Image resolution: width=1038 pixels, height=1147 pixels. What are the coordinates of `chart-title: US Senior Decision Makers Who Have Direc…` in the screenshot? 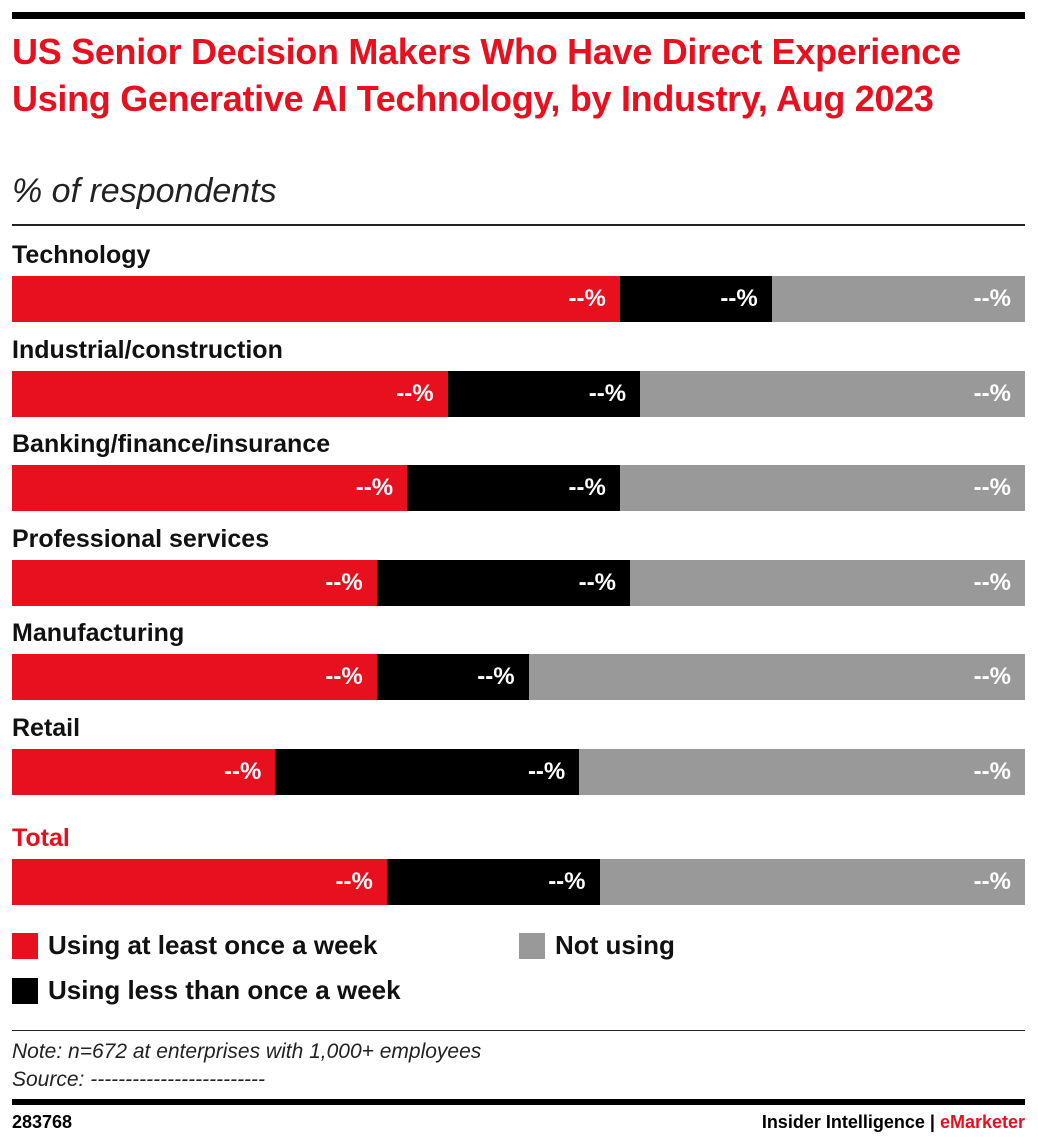 It's located at (486, 75).